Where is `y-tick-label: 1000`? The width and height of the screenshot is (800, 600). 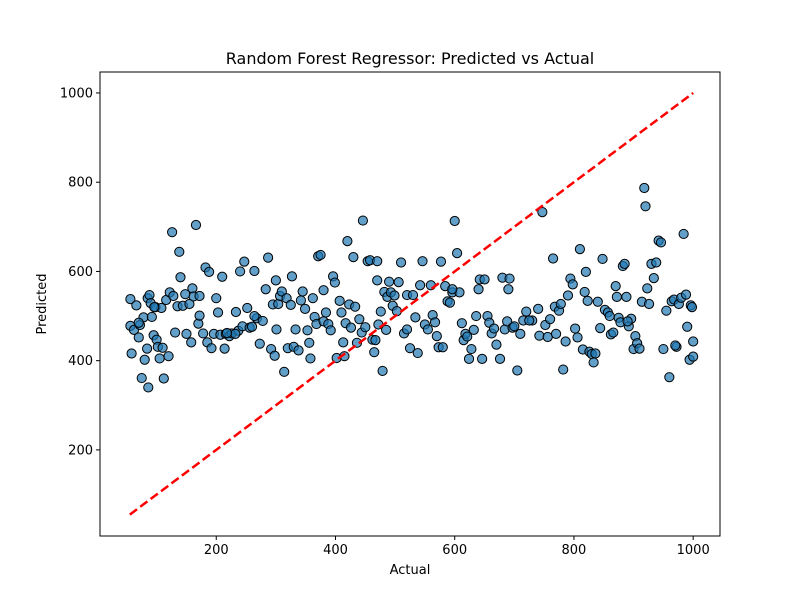
y-tick-label: 1000 is located at coordinates (76, 93).